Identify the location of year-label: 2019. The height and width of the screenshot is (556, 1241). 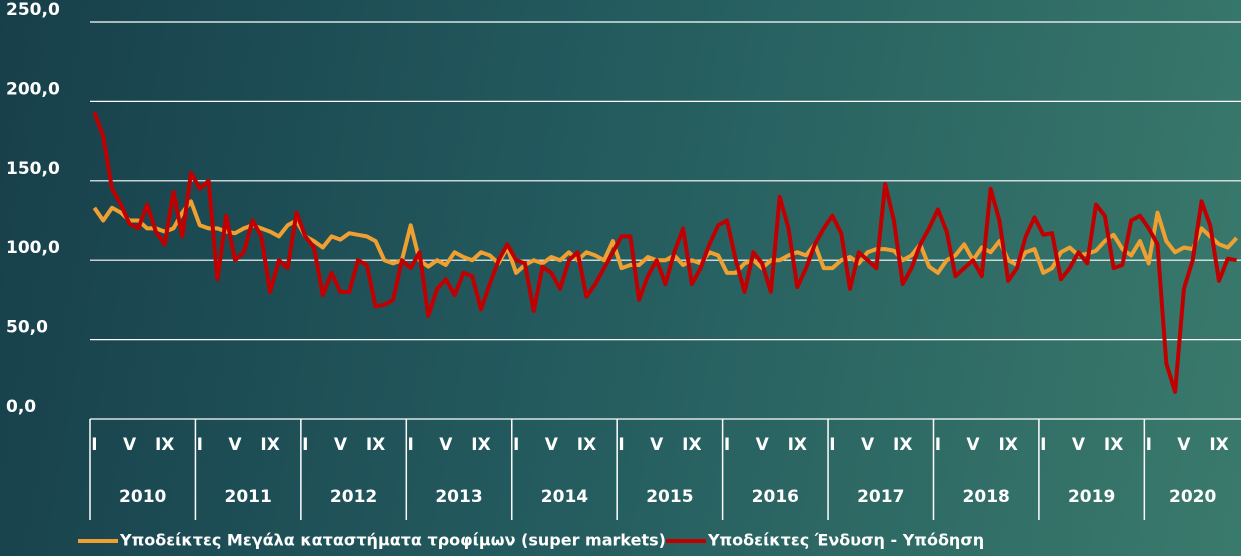
(1091, 497).